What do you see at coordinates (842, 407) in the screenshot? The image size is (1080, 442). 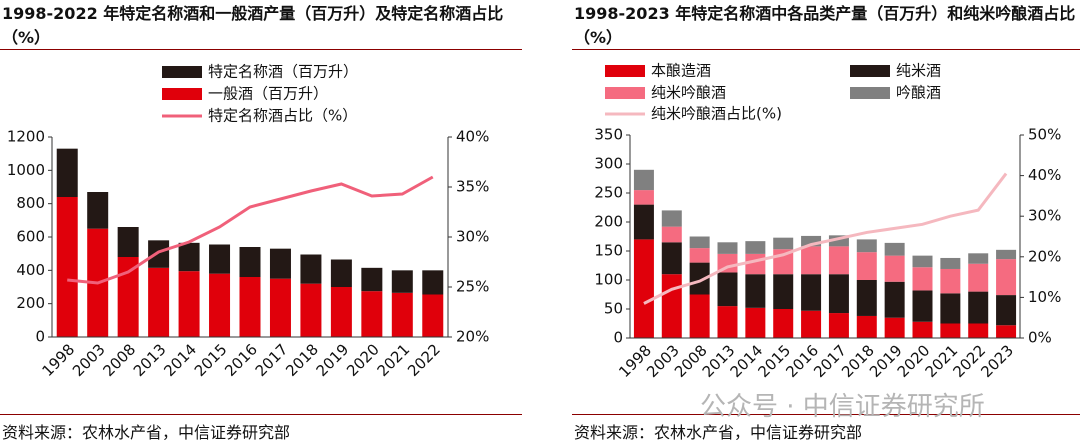 I see `watermark: 公众号 · 中信证券研究所` at bounding box center [842, 407].